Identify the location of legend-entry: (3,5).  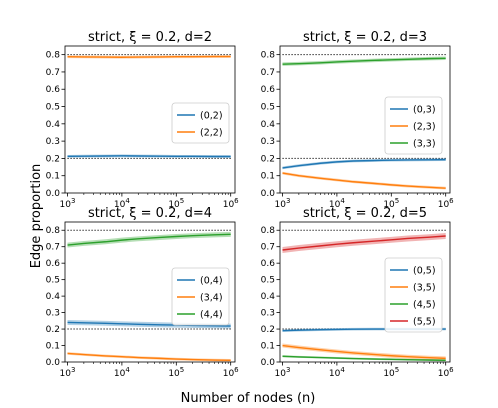
(424, 288).